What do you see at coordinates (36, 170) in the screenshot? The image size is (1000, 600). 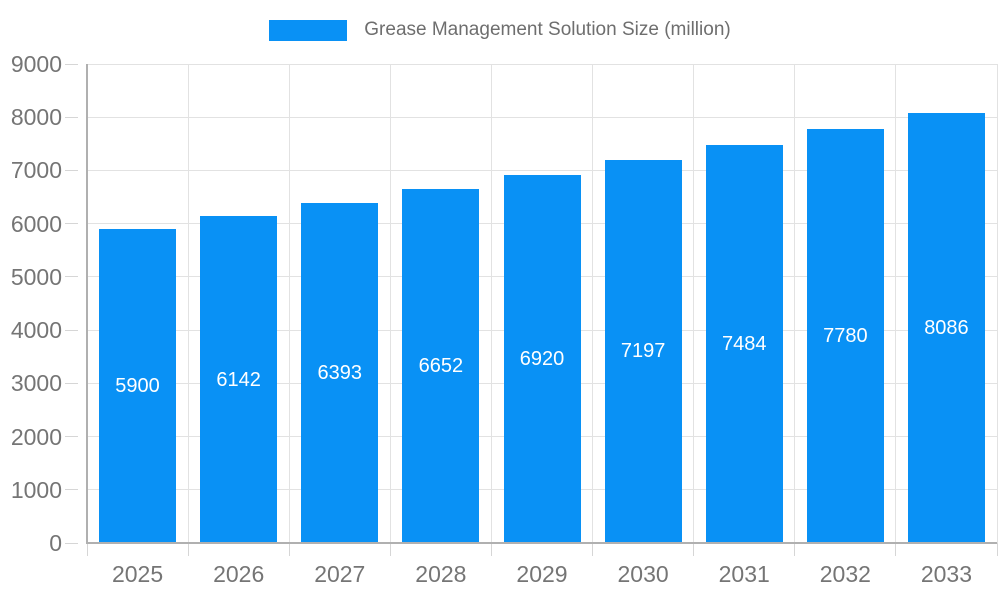 I see `y-tick-label: 7000` at bounding box center [36, 170].